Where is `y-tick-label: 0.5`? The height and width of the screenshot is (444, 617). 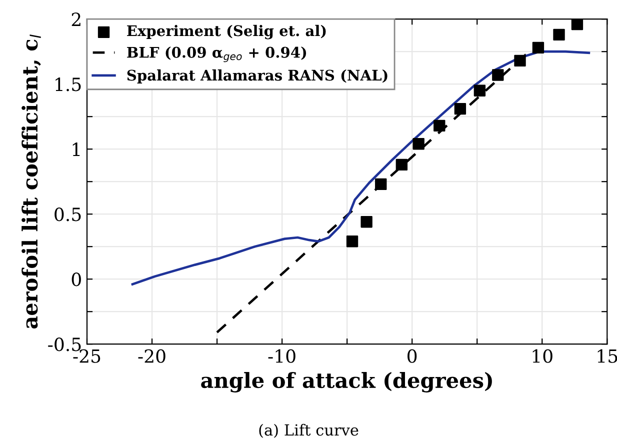 y-tick-label: 0.5 is located at coordinates (67, 215).